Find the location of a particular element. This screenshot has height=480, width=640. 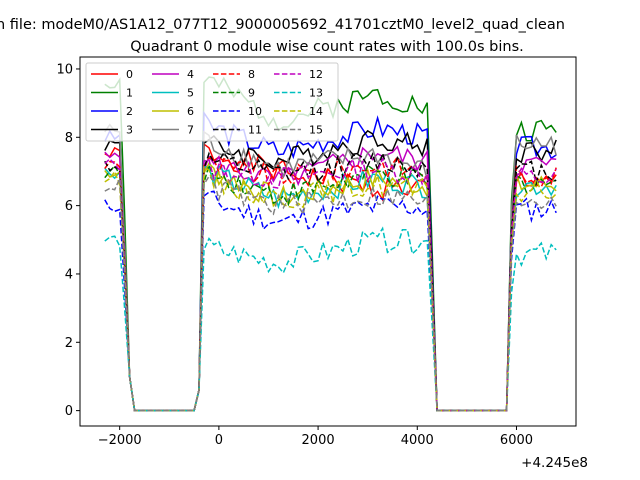

legend-label: 3 is located at coordinates (129, 130).